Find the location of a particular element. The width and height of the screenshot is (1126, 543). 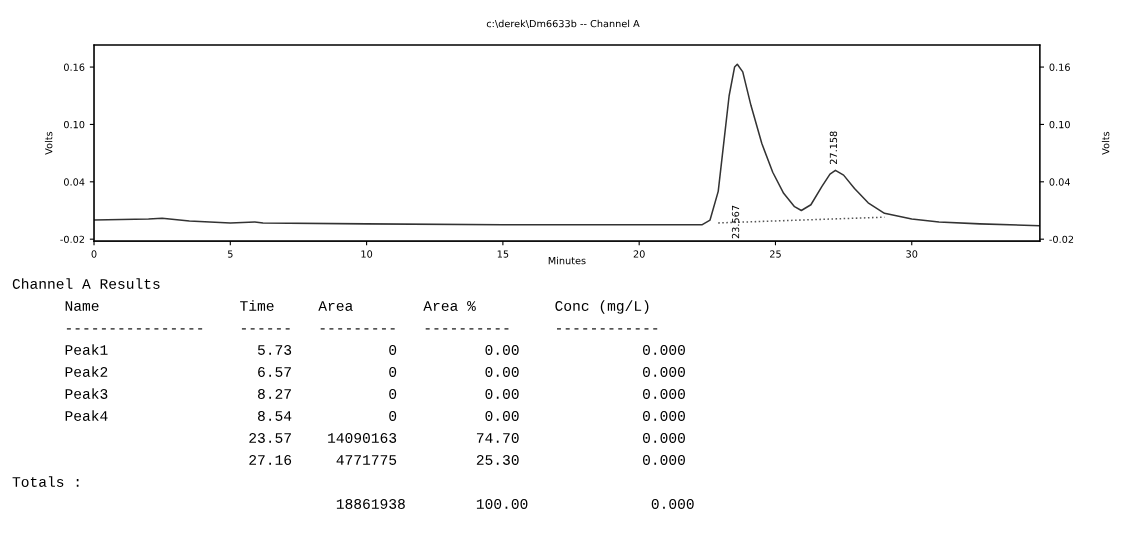

text: Peak3 8.27 0 0.00 0.000 is located at coordinates (375, 393).